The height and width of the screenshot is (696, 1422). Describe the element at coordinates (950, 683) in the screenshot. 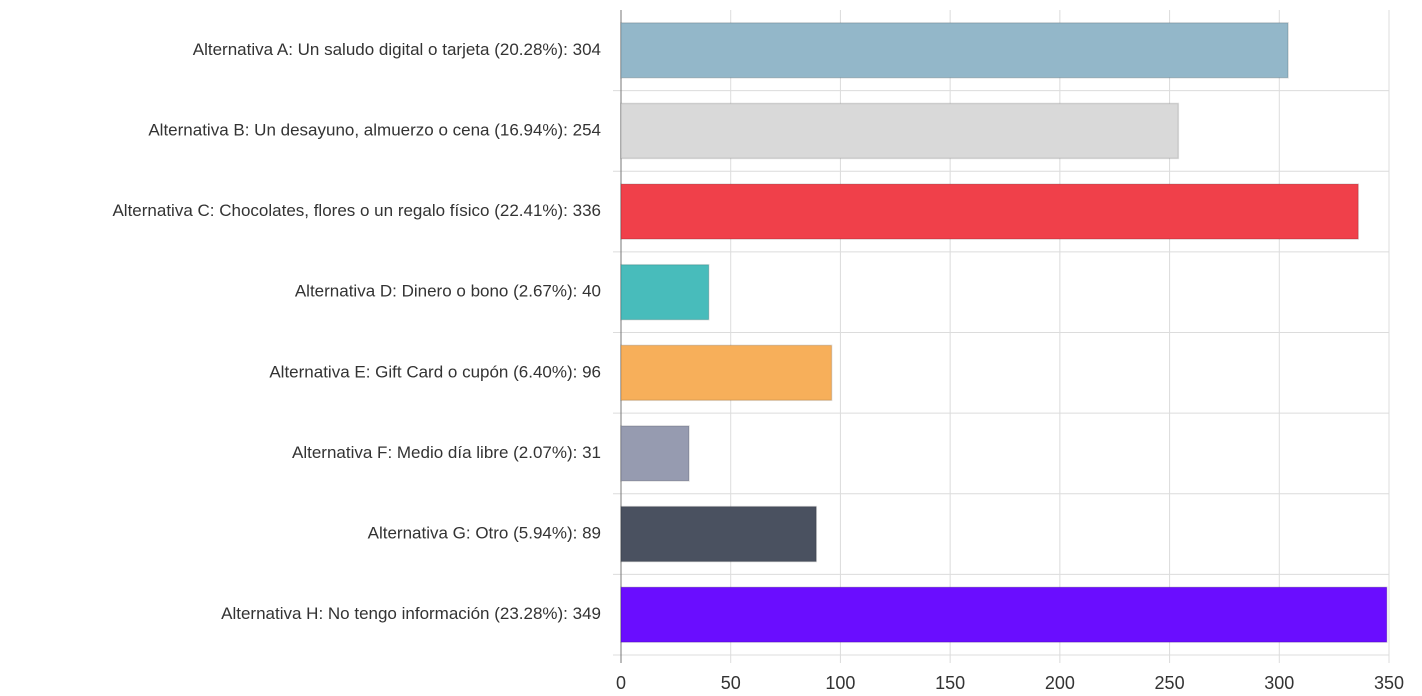

I see `x-tick-label: 150` at that location.